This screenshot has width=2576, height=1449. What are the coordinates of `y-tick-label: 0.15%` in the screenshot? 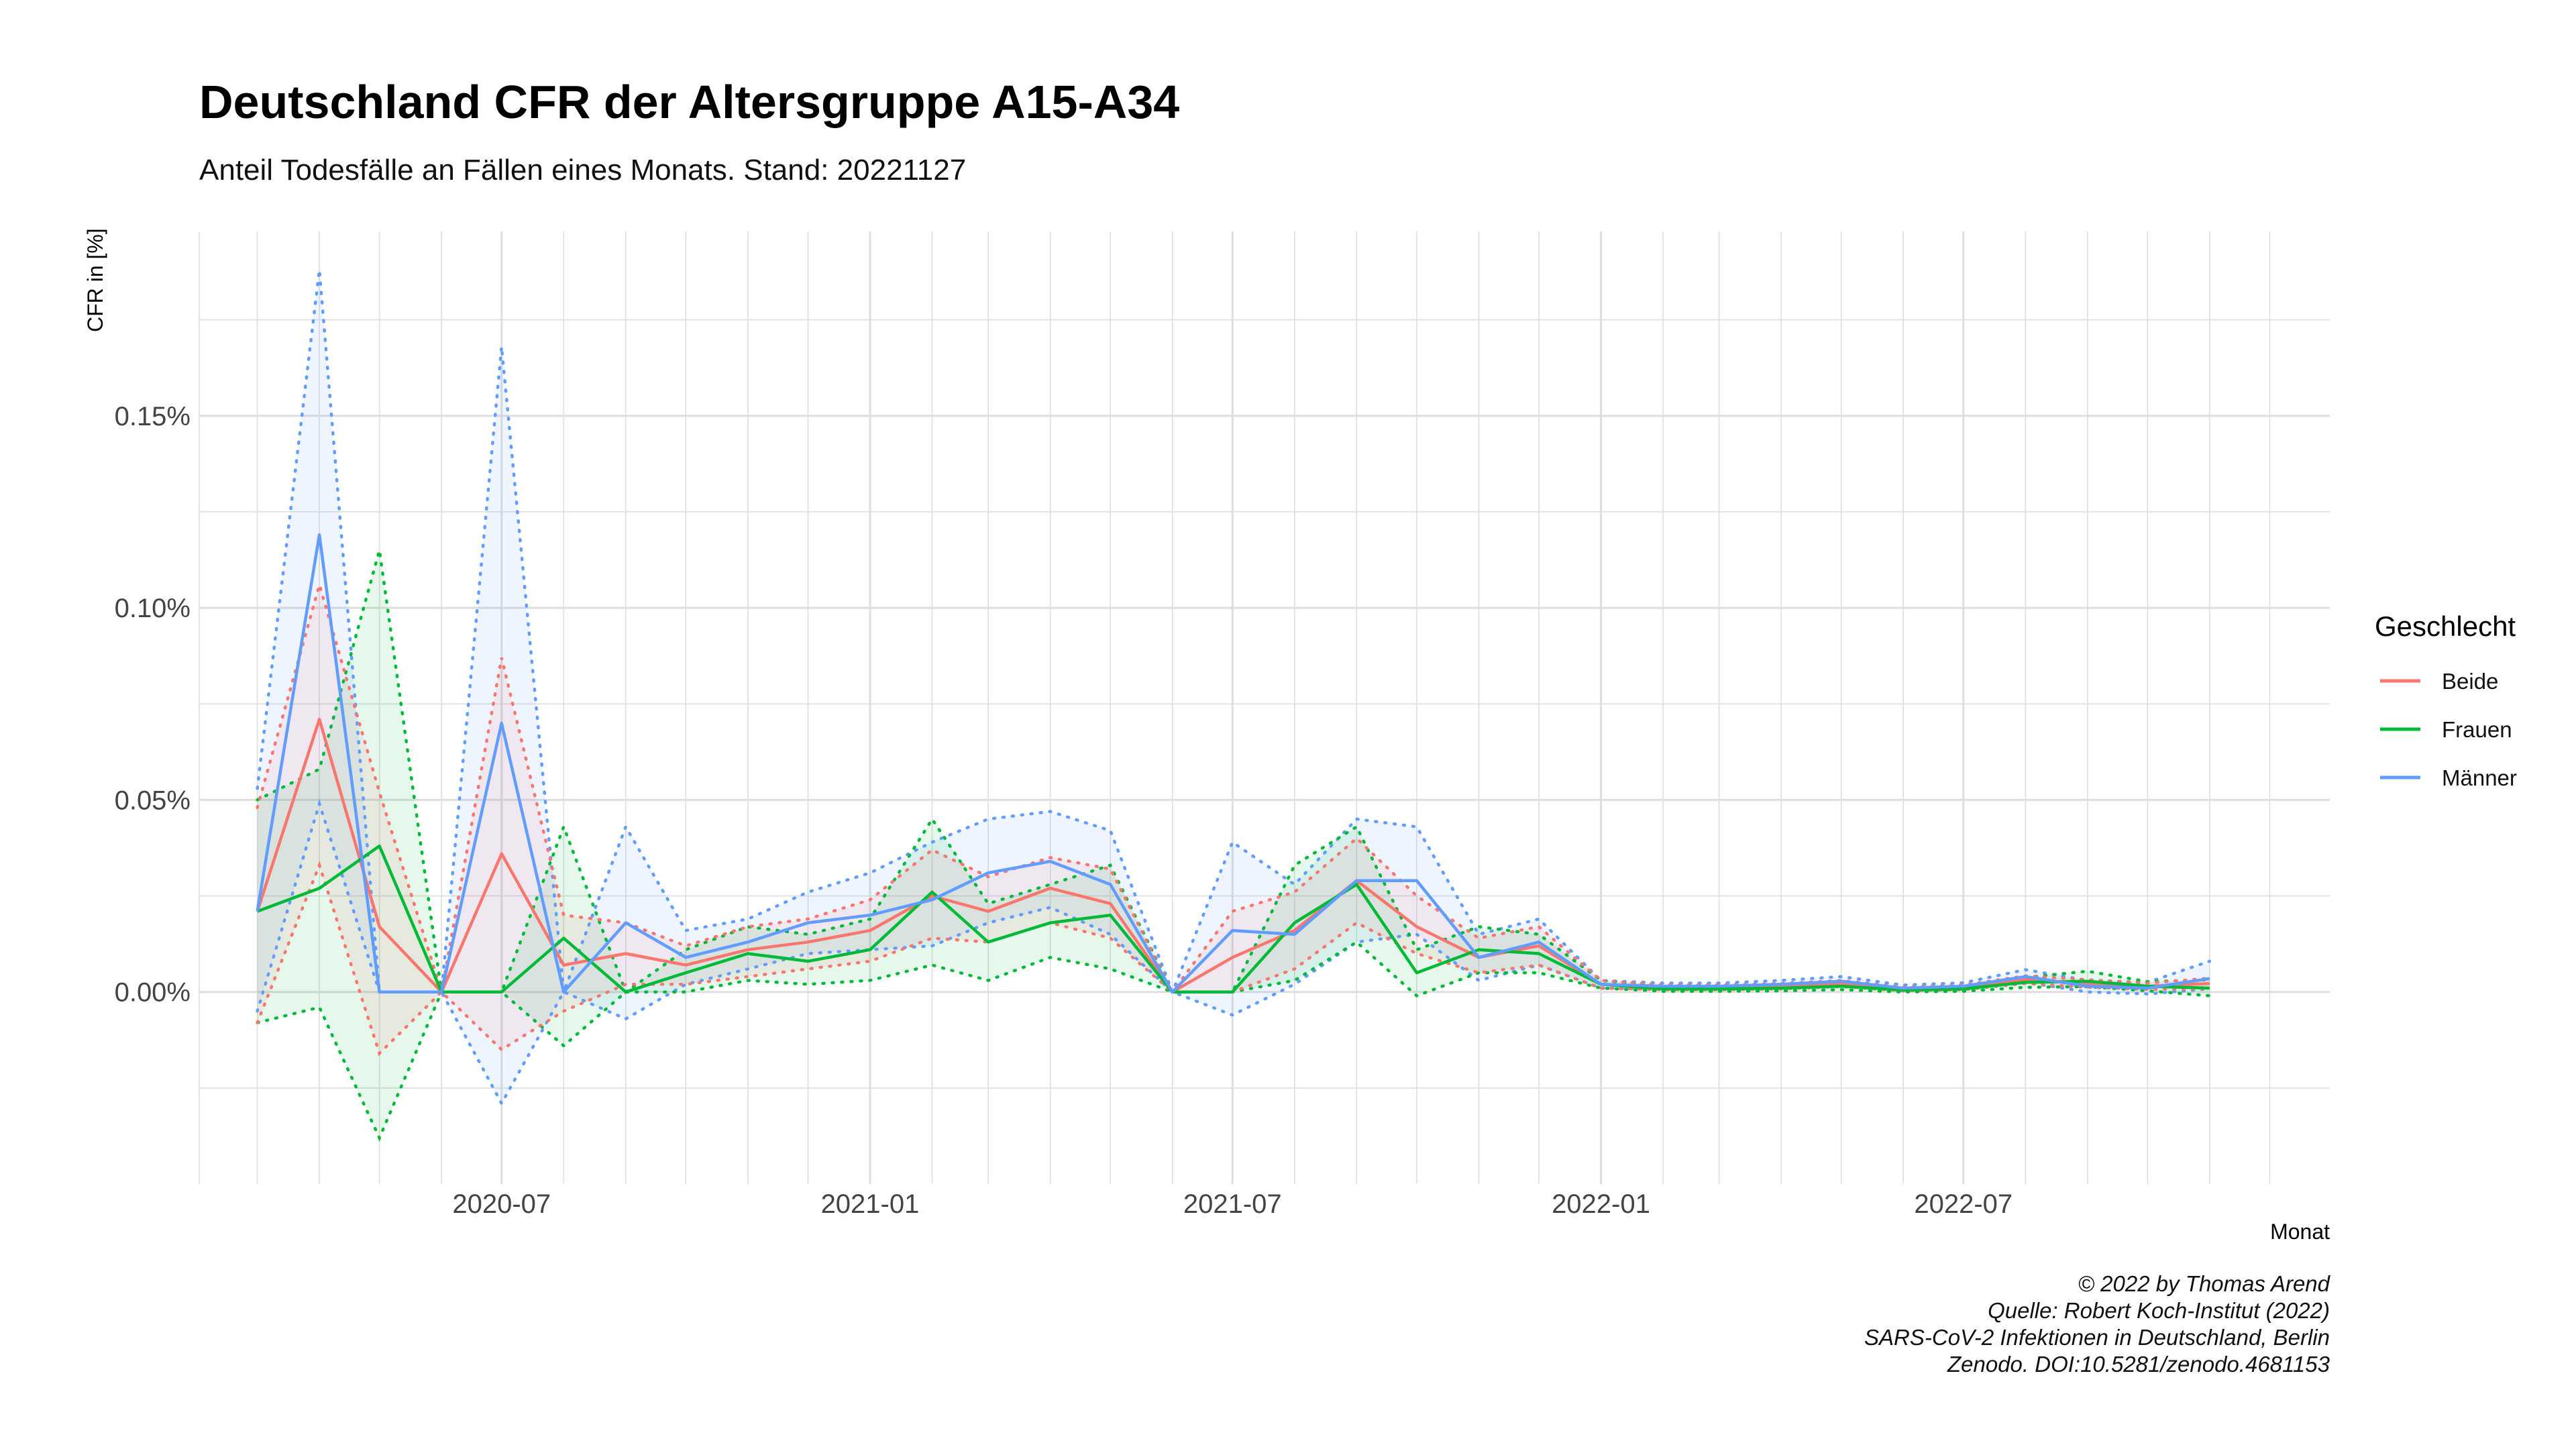 It's located at (153, 416).